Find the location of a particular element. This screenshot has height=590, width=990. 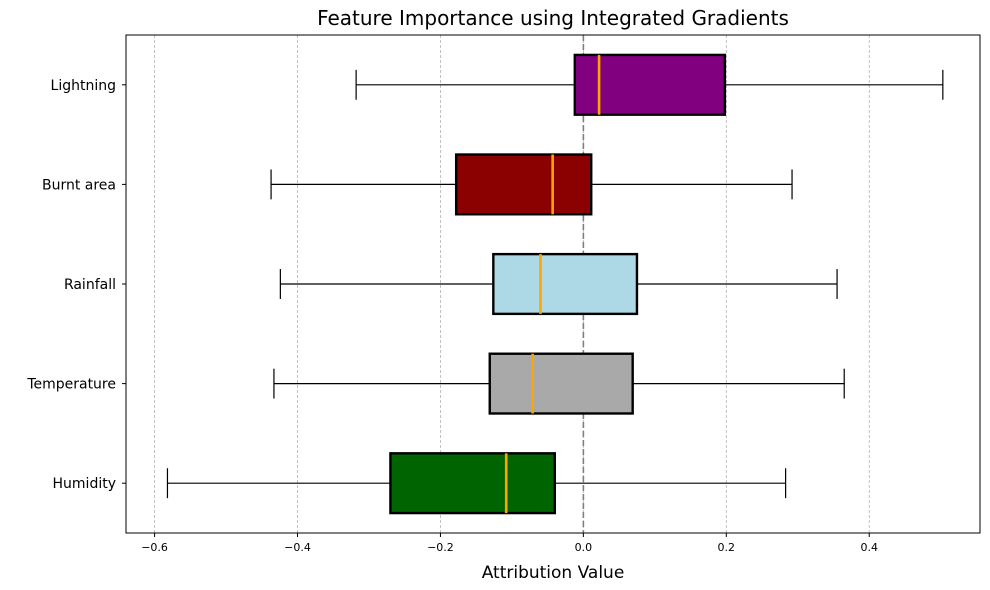

y-tick-label: Burnt area is located at coordinates (79, 185).